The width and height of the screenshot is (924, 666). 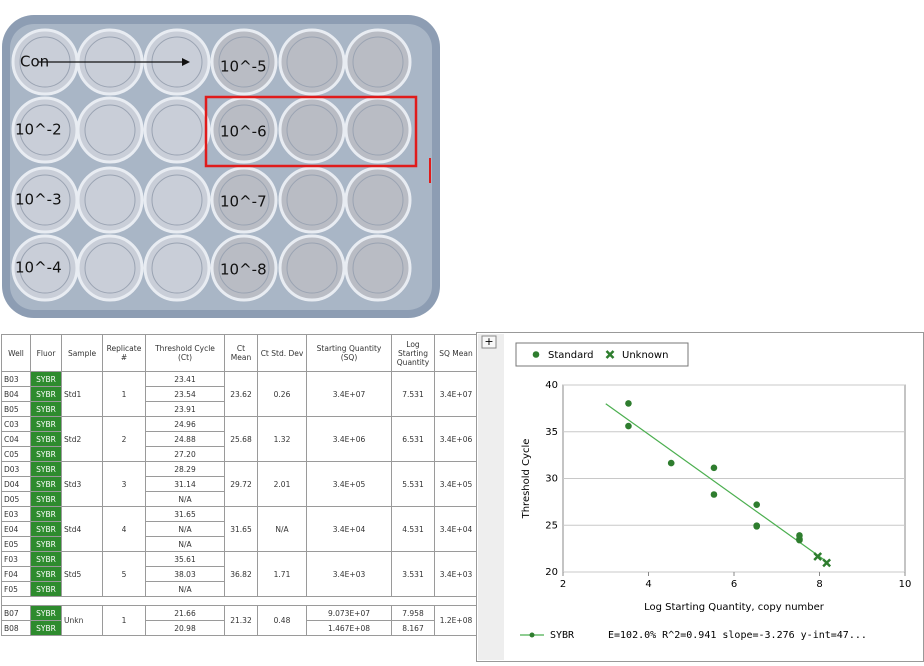 I want to click on well-label: 10^-7, so click(x=243, y=202).